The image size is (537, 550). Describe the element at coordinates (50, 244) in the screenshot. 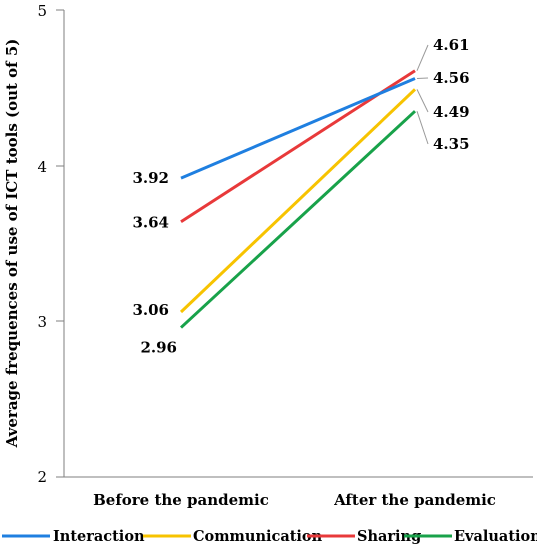

I see `y-ticks: 2 3 4 5` at that location.